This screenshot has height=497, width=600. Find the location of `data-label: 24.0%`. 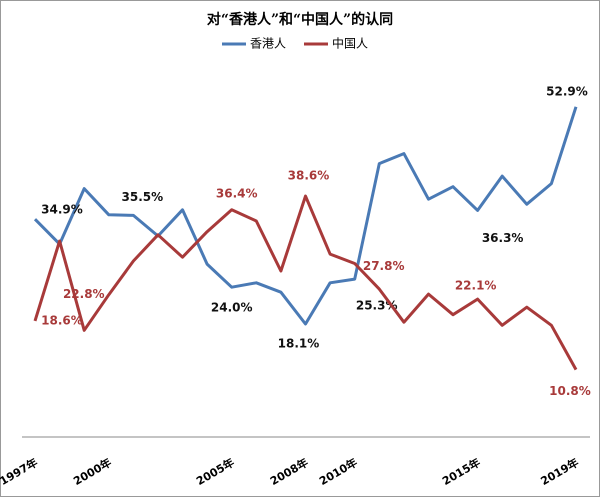

data-label: 24.0% is located at coordinates (232, 308).